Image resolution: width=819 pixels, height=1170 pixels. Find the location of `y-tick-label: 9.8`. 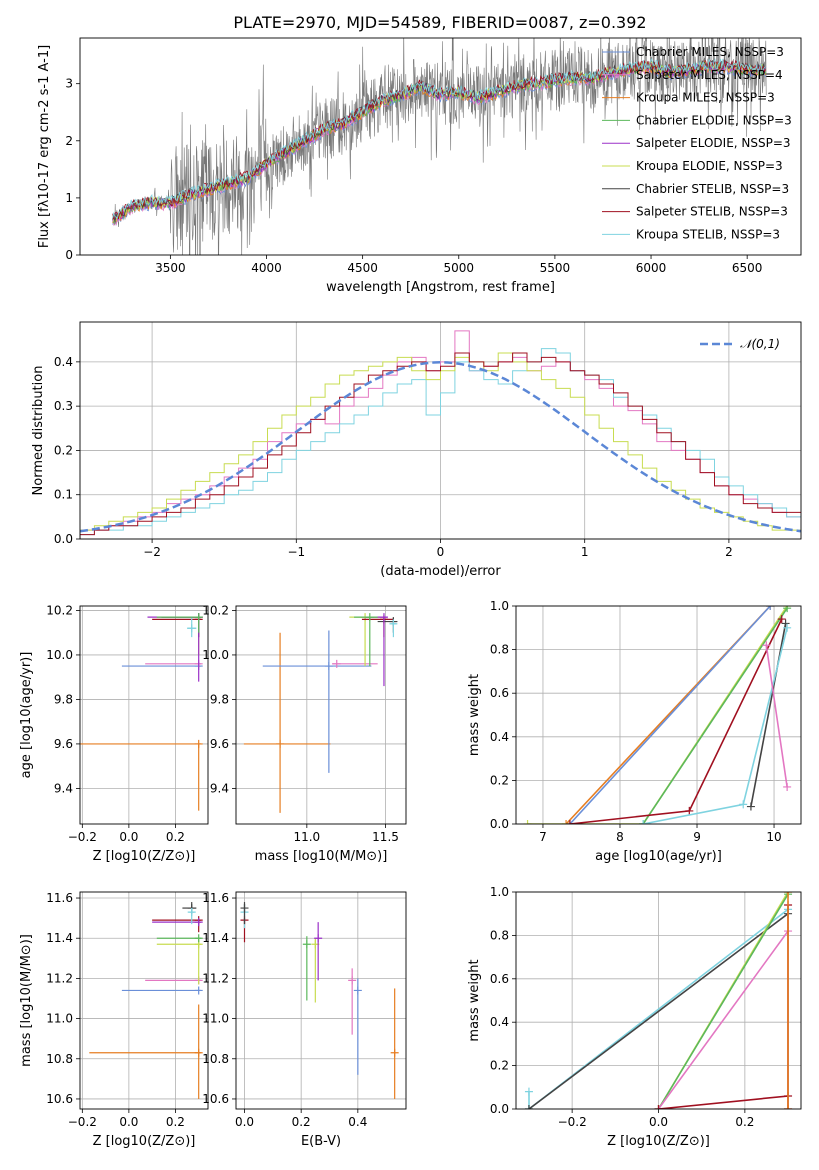

y-tick-label: 9.8 is located at coordinates (219, 699).